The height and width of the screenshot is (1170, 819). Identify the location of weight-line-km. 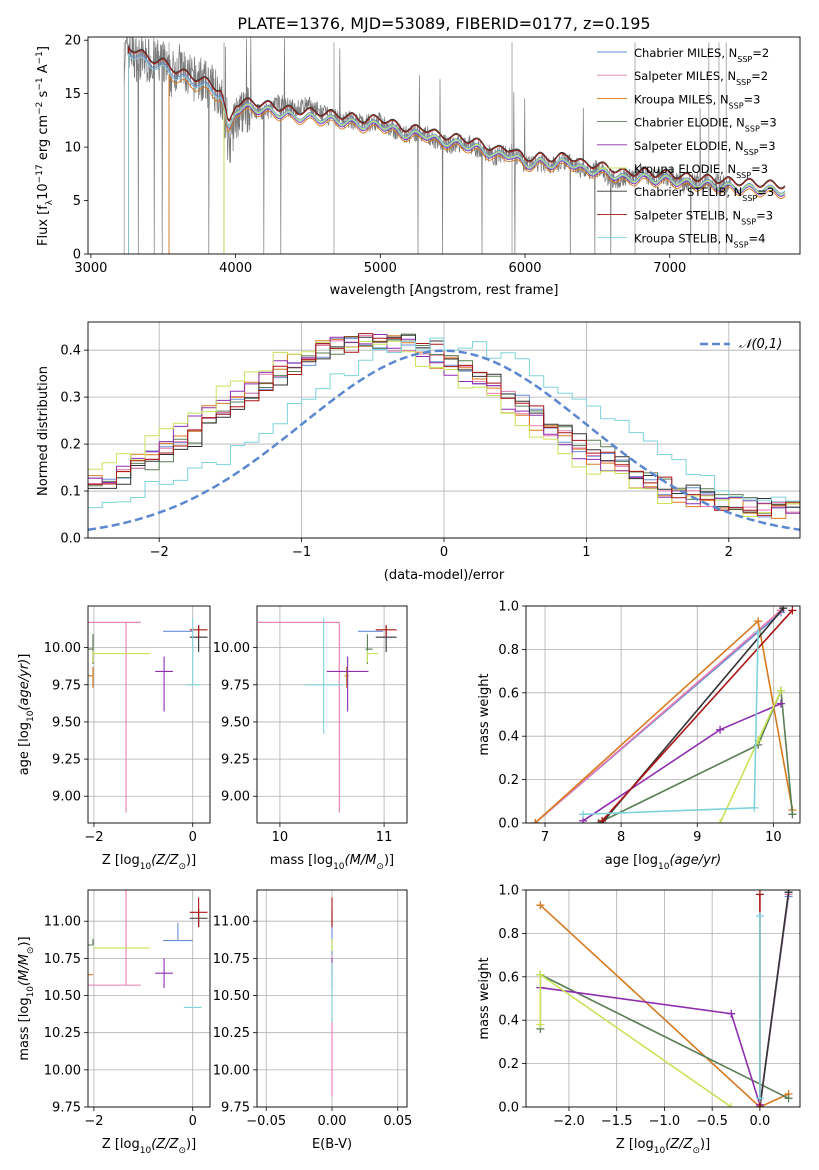
(664, 721).